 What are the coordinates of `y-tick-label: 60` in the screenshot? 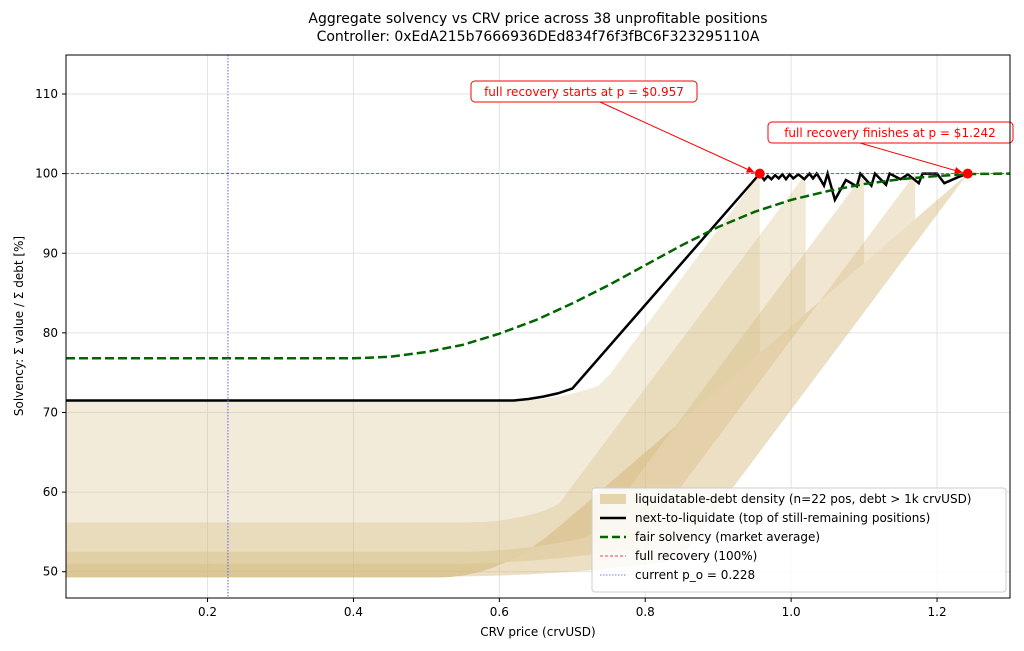 It's located at (50, 492).